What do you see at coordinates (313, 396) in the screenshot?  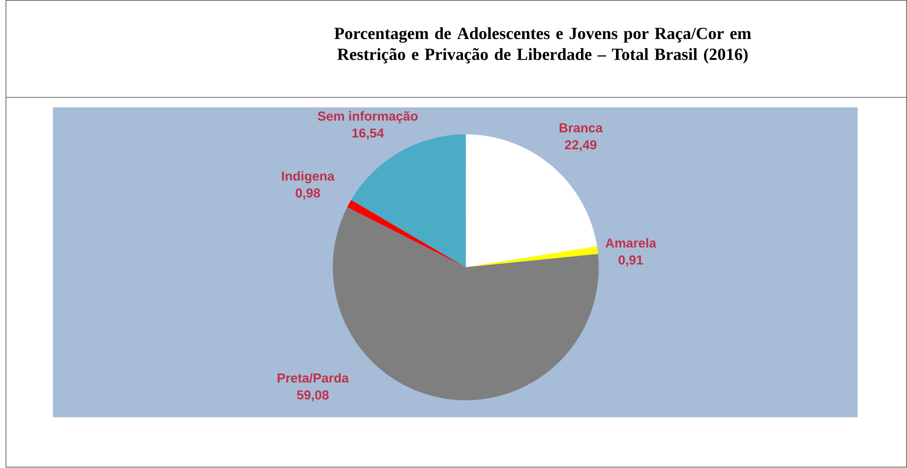 I see `data-label: 59,08` at bounding box center [313, 396].